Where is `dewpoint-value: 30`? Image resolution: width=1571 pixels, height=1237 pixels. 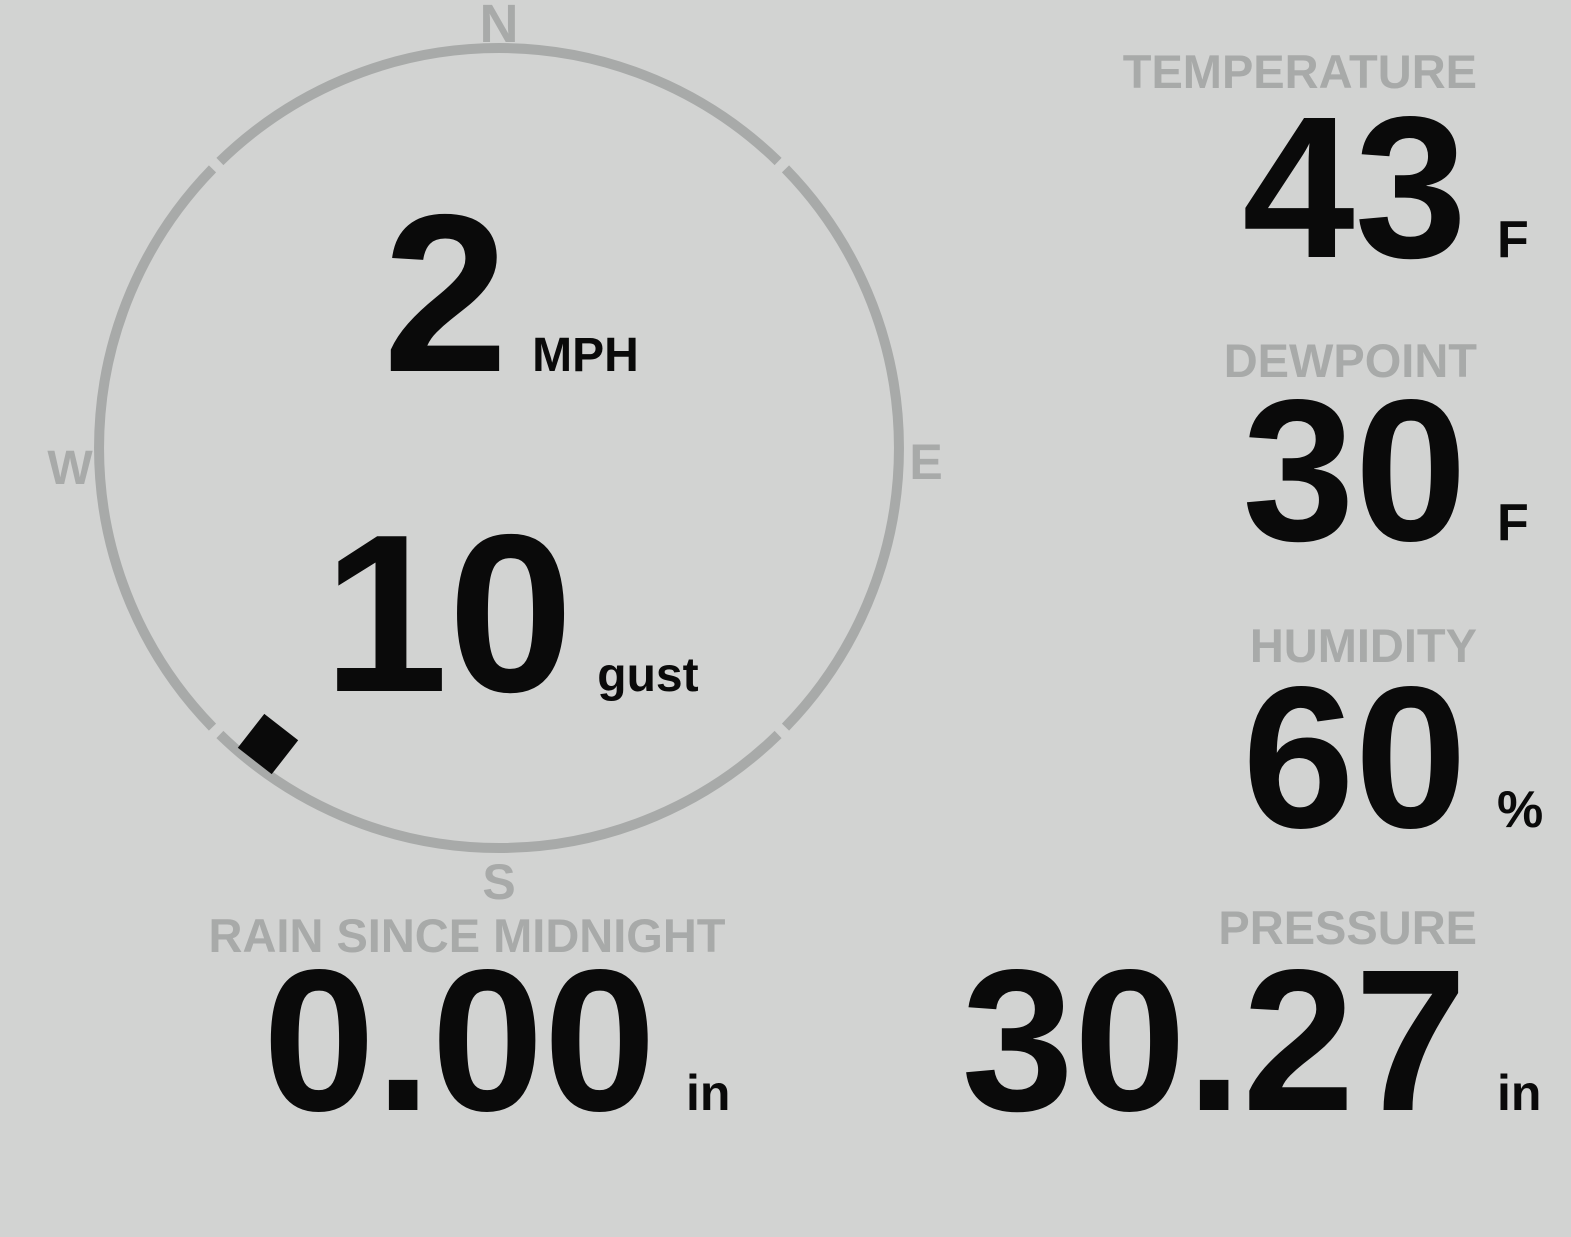
dewpoint-value: 30 is located at coordinates (1354, 470).